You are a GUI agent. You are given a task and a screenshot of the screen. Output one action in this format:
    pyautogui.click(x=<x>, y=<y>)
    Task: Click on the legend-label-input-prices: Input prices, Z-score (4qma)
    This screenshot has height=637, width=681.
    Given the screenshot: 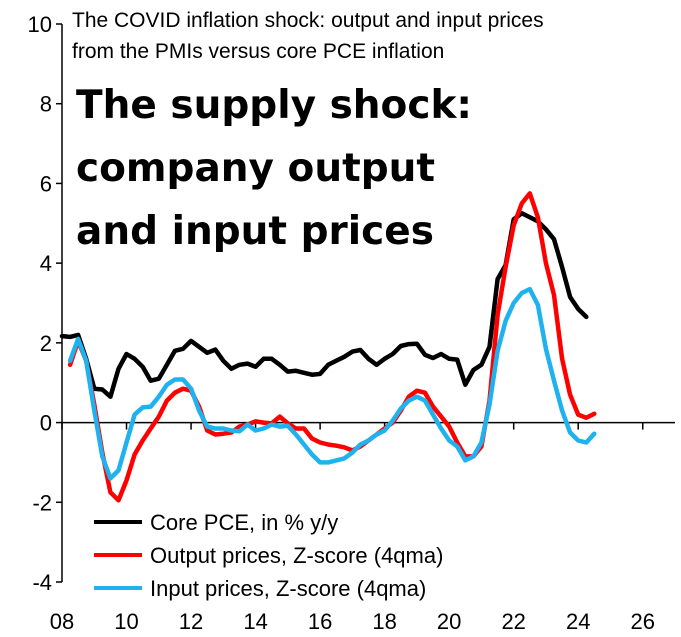 What is the action you would take?
    pyautogui.click(x=288, y=588)
    